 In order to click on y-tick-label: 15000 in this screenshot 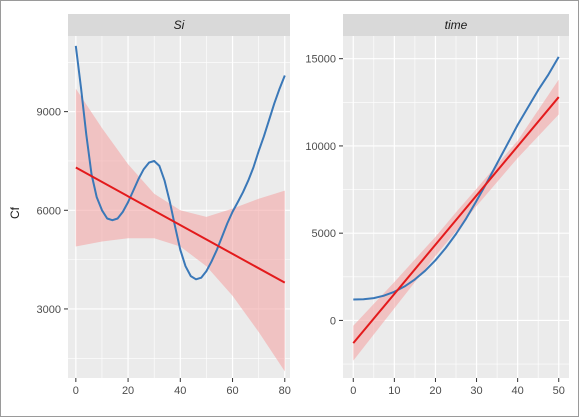, I will do `click(320, 60)`.